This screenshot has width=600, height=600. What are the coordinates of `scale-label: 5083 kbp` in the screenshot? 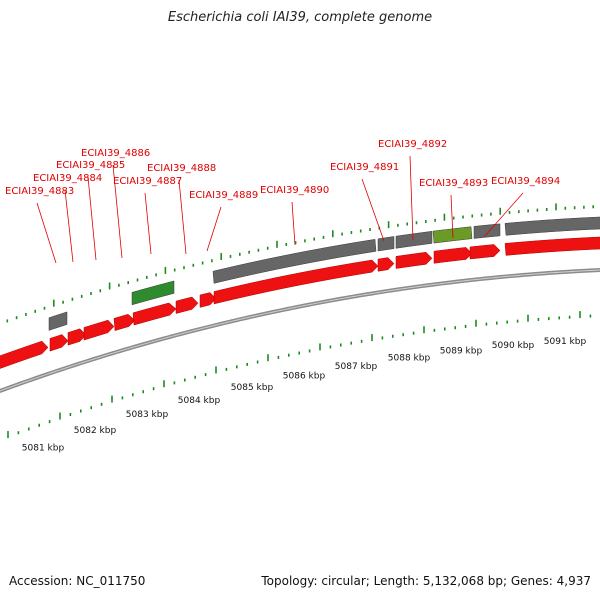 It's located at (147, 415).